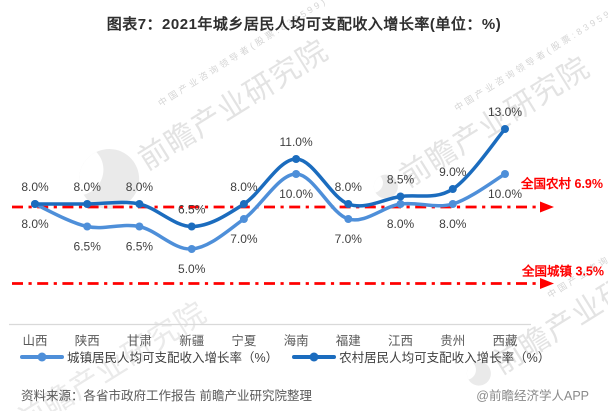  What do you see at coordinates (34, 341) in the screenshot?
I see `x-axis-label: 山西` at bounding box center [34, 341].